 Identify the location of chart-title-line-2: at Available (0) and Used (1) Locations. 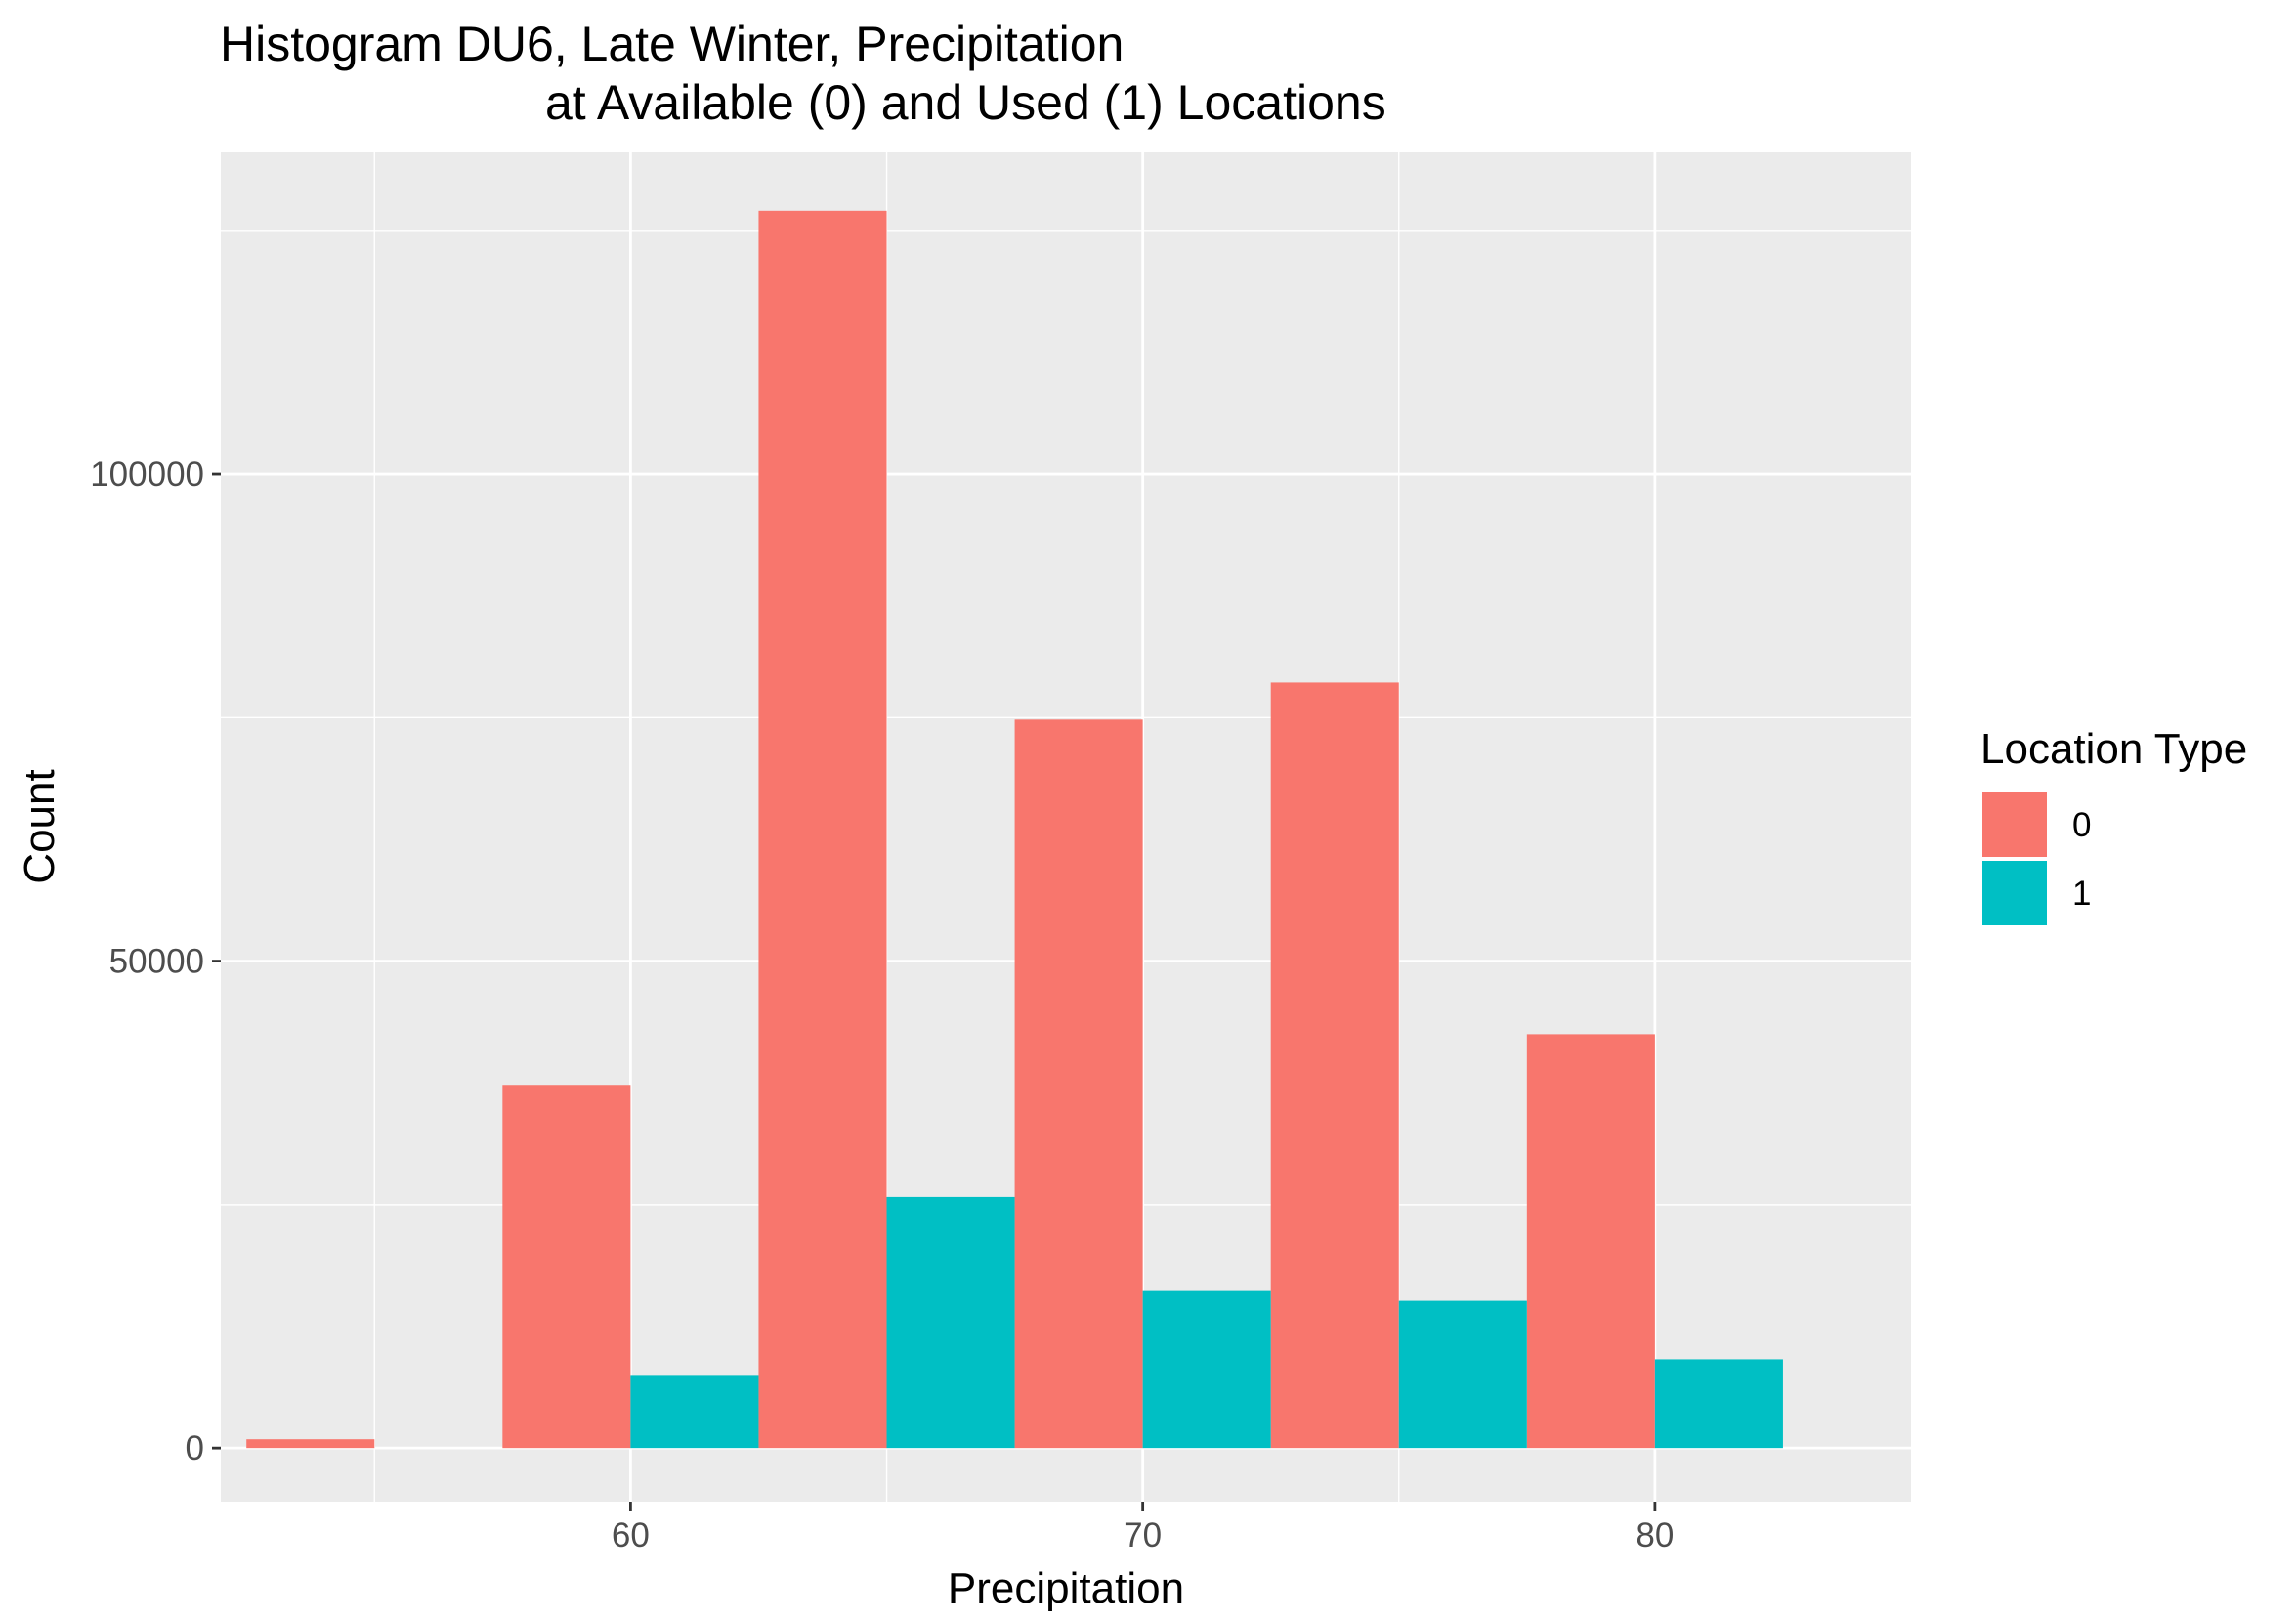
(965, 103).